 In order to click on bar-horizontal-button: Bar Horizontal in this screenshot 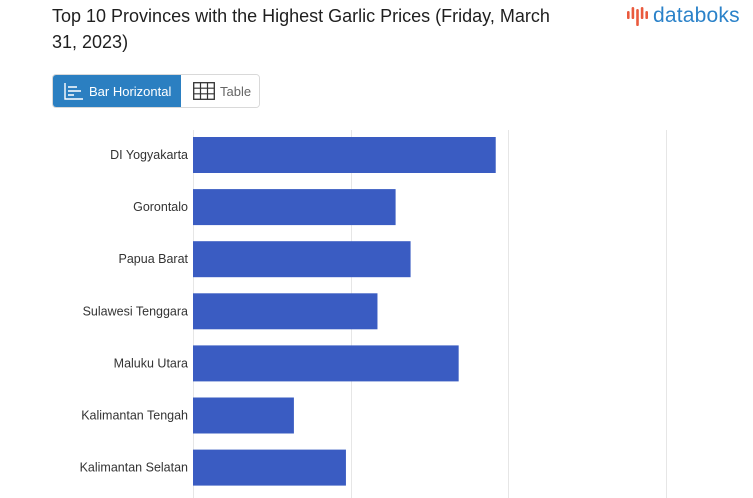, I will do `click(117, 91)`.